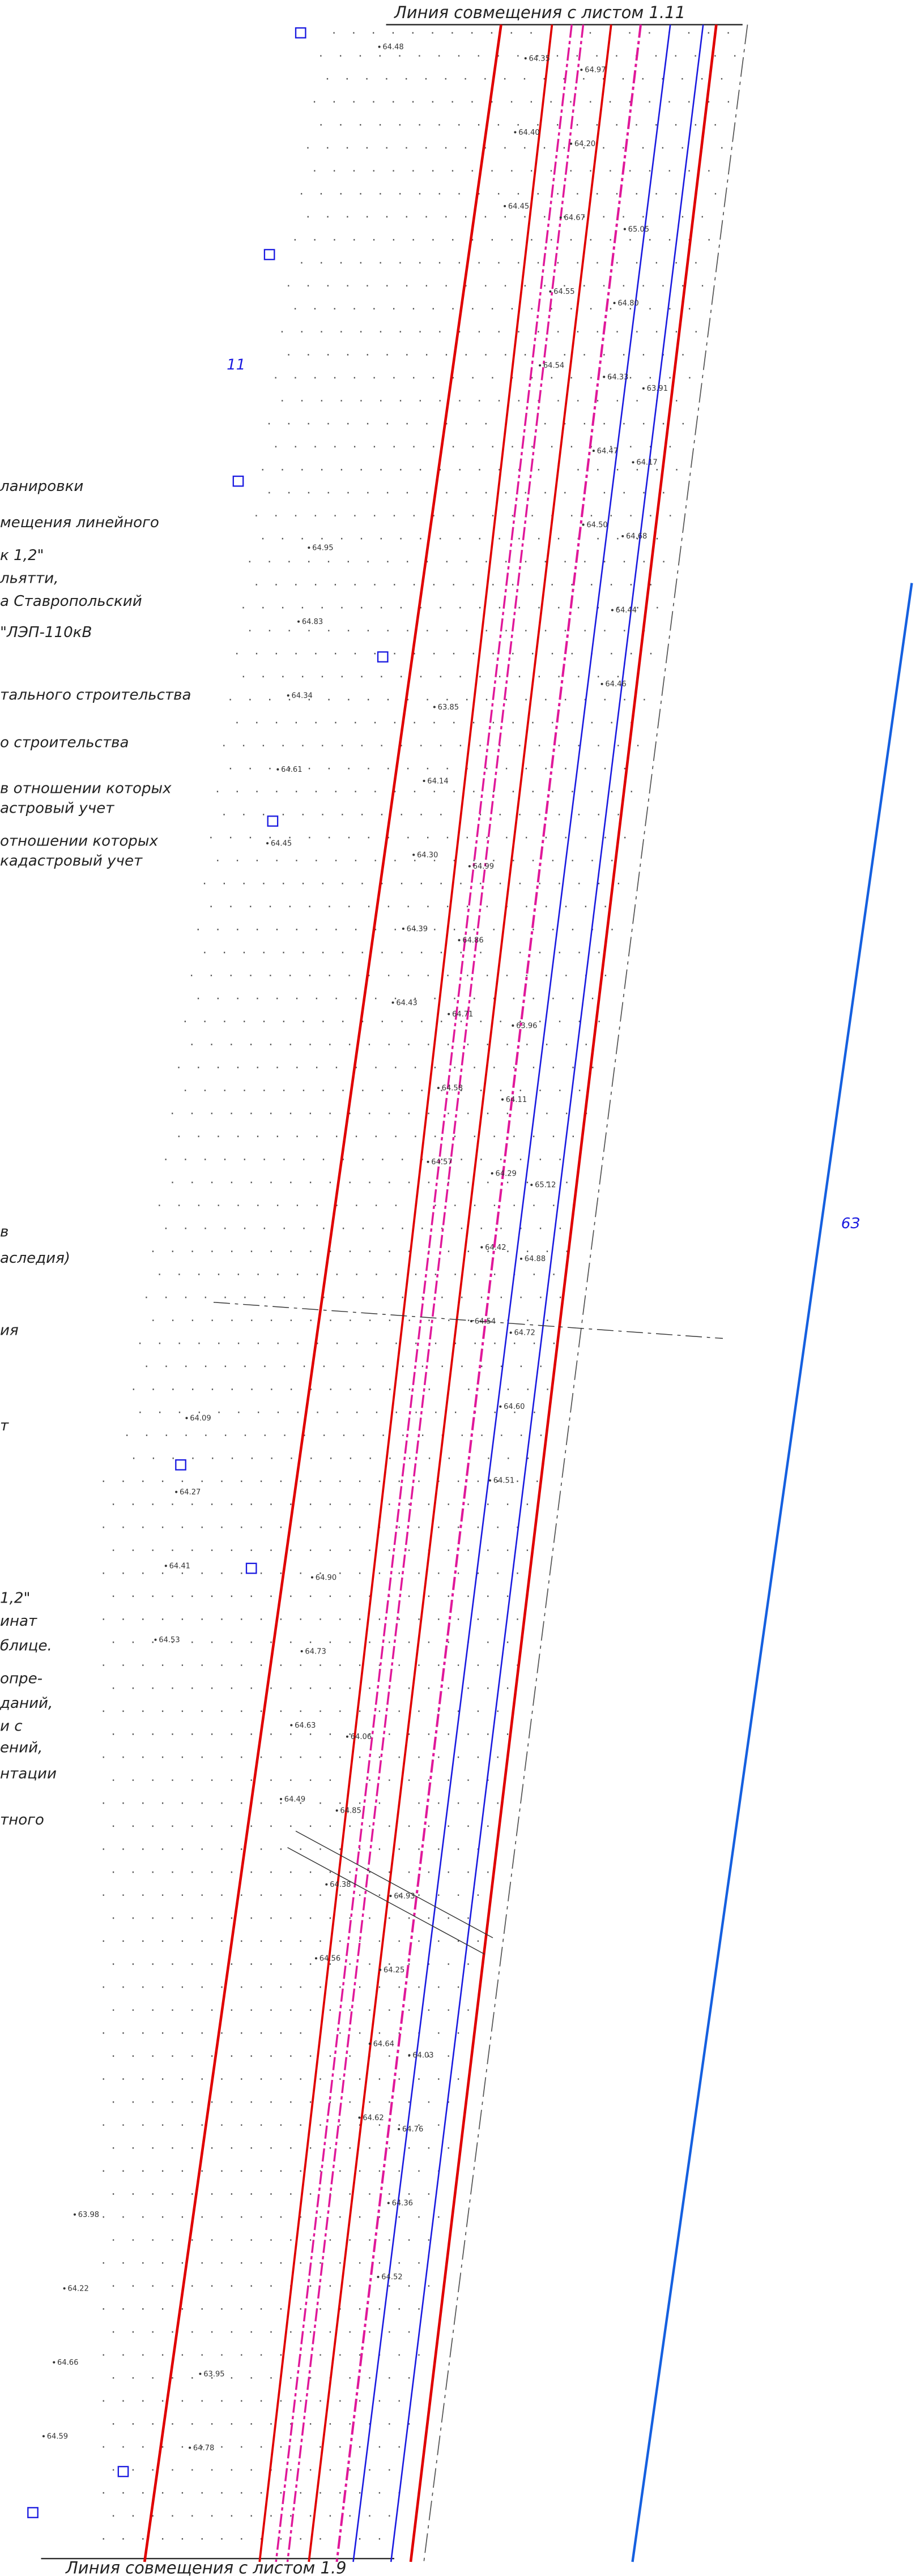  I want to click on spot-height: 64.48, so click(392, 48).